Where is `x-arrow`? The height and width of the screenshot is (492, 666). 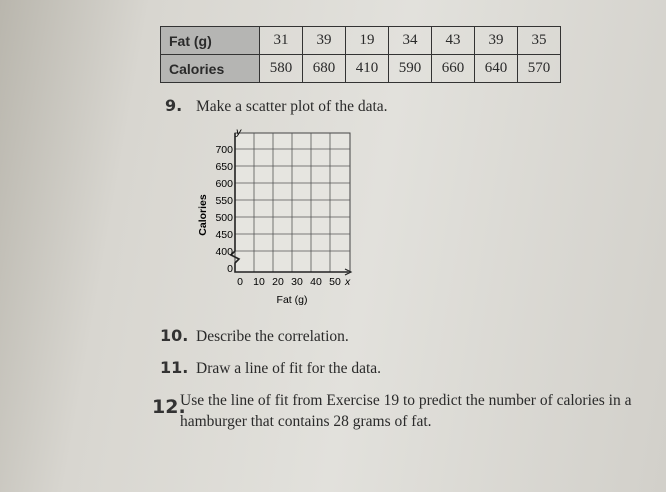
x-arrow is located at coordinates (348, 272).